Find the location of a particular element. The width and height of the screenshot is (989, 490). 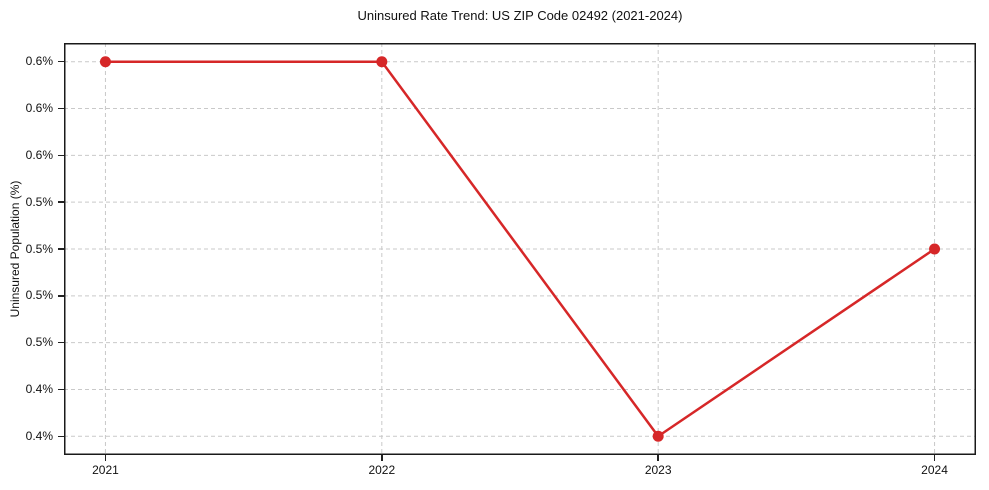

x-tick-label: 2023 is located at coordinates (658, 470).